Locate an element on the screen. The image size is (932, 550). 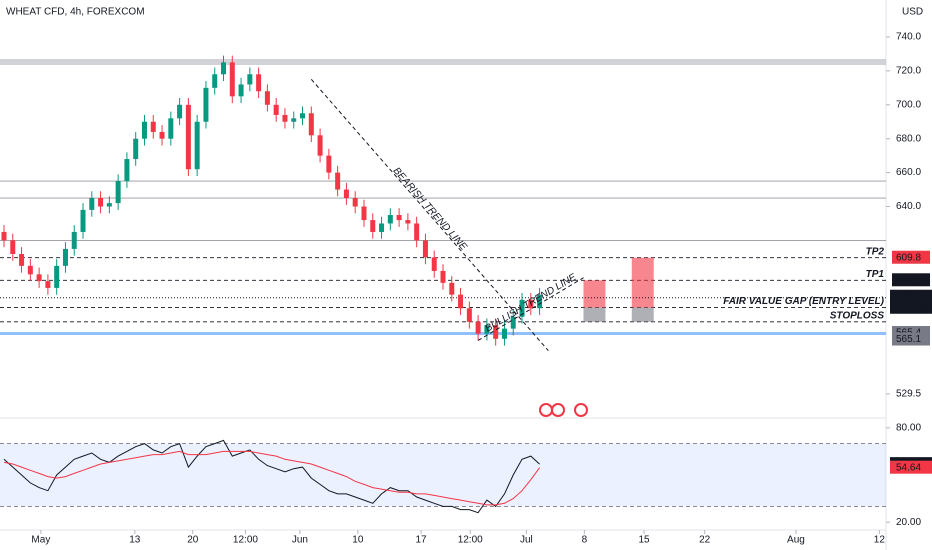
x-tick-label: 12:00 is located at coordinates (245, 540).